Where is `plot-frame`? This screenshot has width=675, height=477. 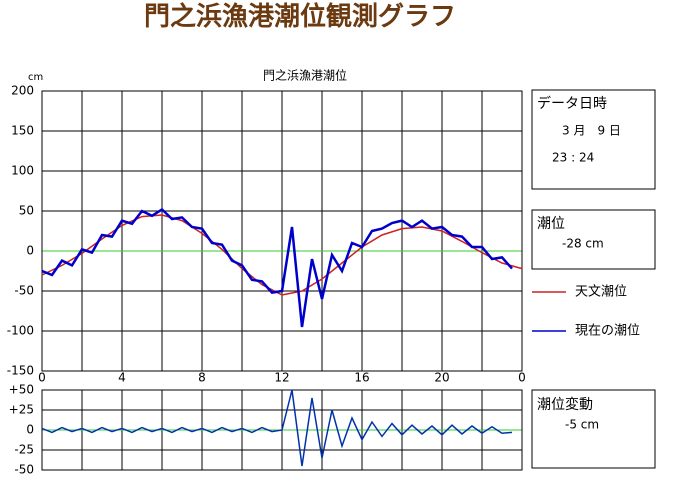 plot-frame is located at coordinates (282, 430).